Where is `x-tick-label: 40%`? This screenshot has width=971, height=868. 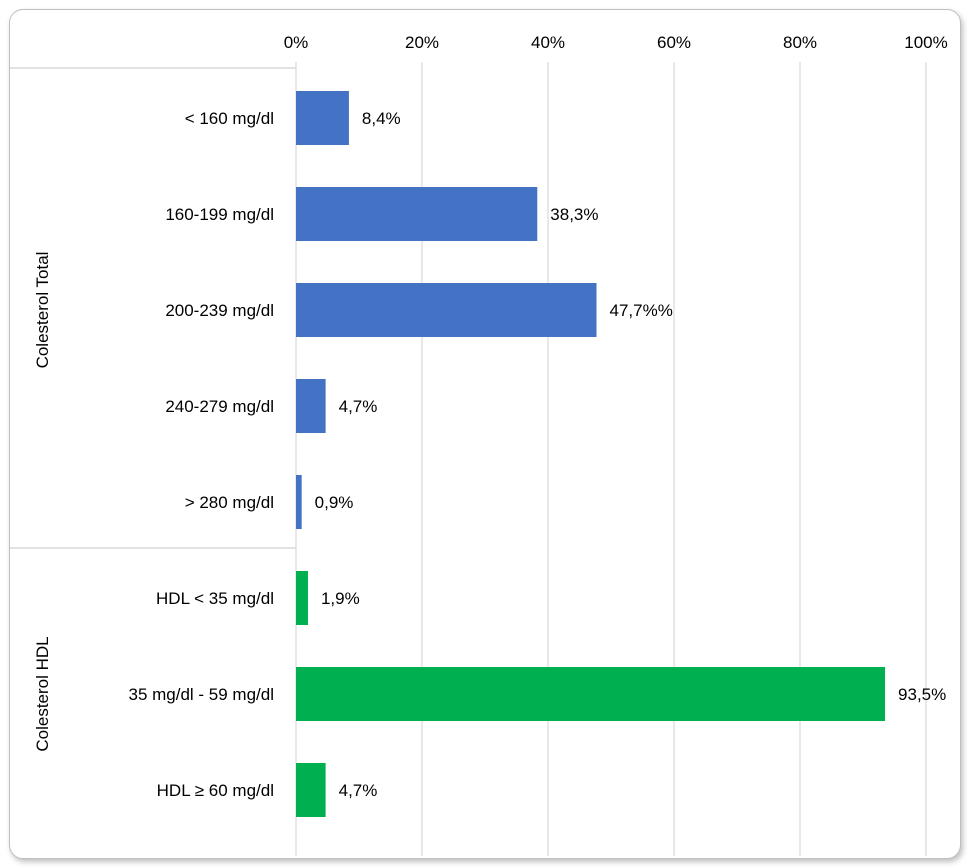
x-tick-label: 40% is located at coordinates (548, 42).